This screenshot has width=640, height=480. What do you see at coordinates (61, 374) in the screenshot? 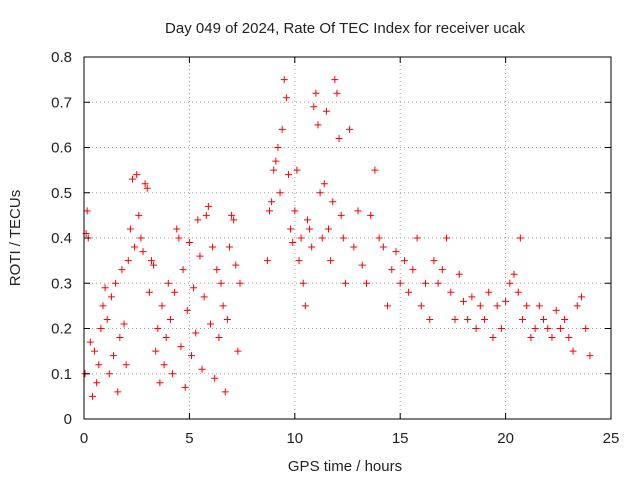
I see `y-tick-label: 0.1` at bounding box center [61, 374].